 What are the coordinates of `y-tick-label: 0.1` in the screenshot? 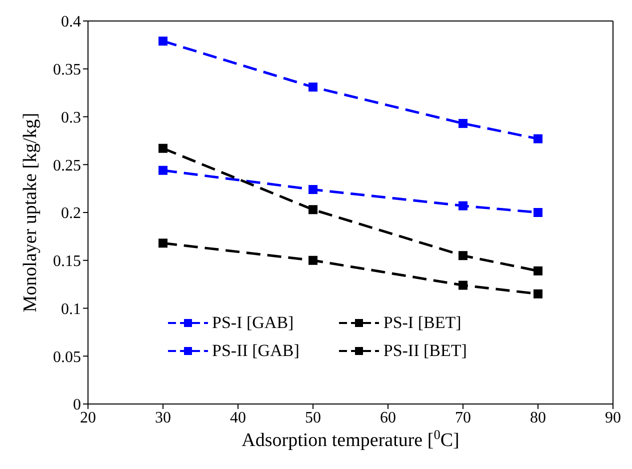 It's located at (71, 309).